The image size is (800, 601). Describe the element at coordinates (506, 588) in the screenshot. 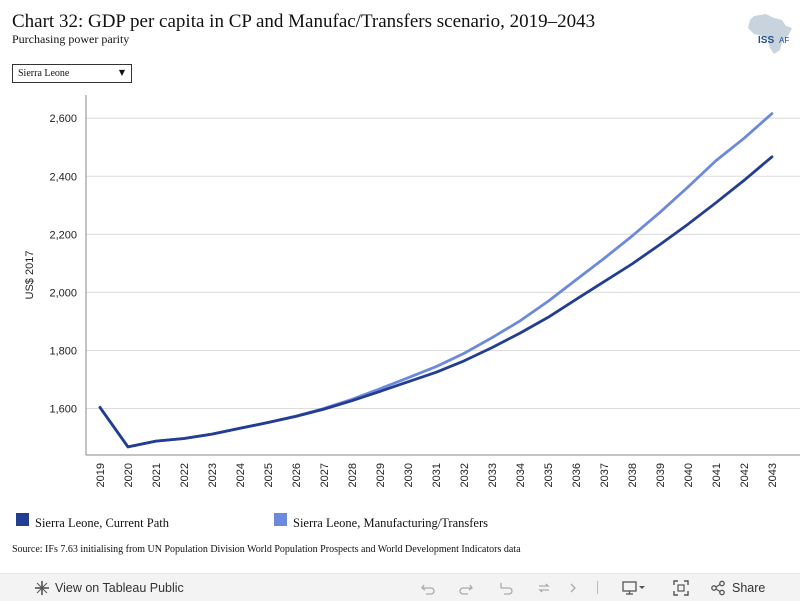

I see `revert-icon` at that location.